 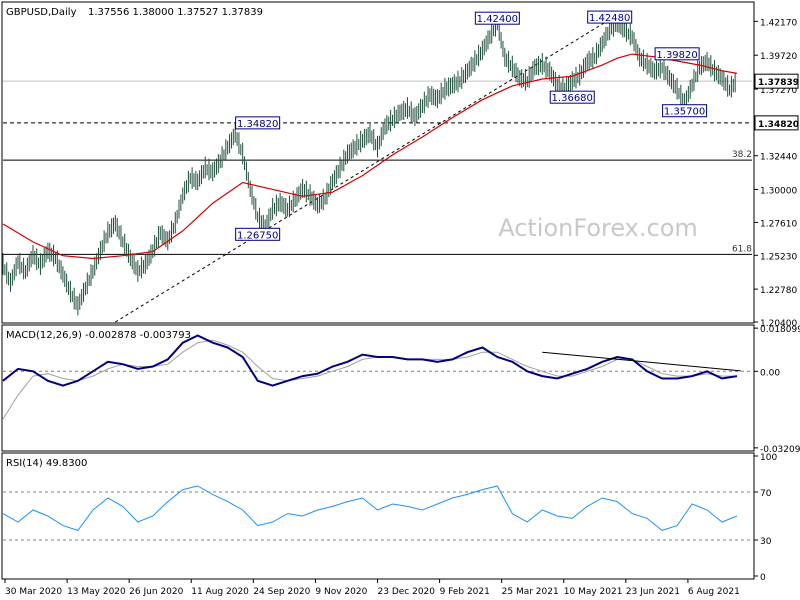 I want to click on price-y-tick-label: 1.39720, so click(x=778, y=57).